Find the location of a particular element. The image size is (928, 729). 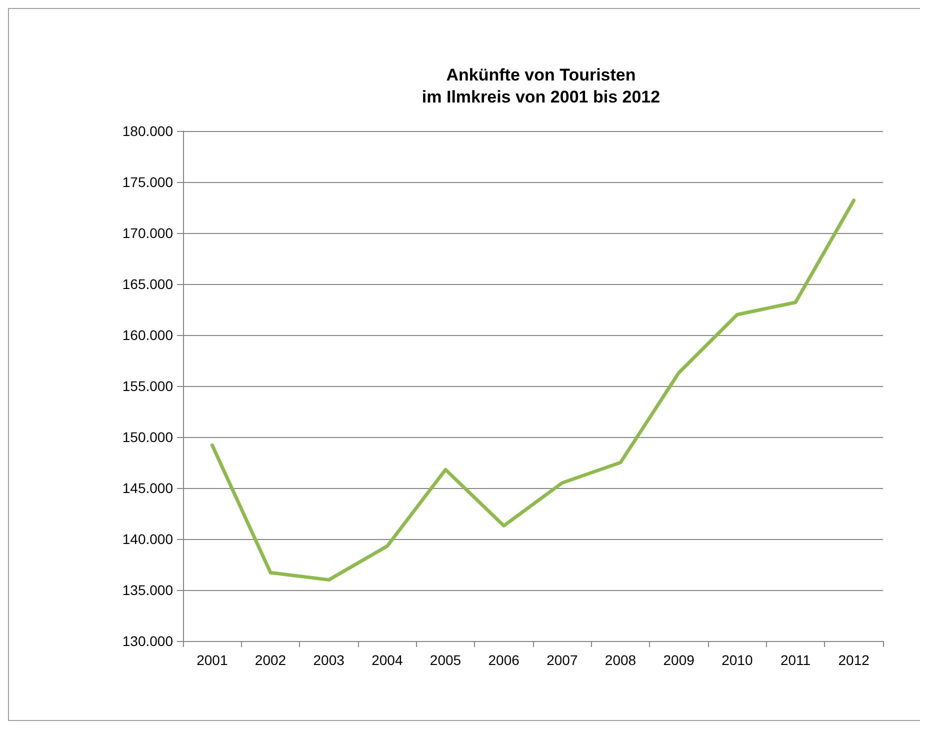

y-tick-label: 135.000 is located at coordinates (148, 590).